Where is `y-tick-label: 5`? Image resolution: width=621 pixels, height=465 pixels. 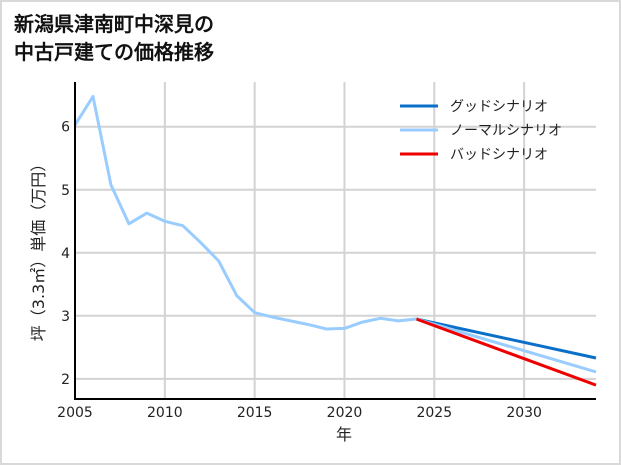 y-tick-label: 5 is located at coordinates (65, 191).